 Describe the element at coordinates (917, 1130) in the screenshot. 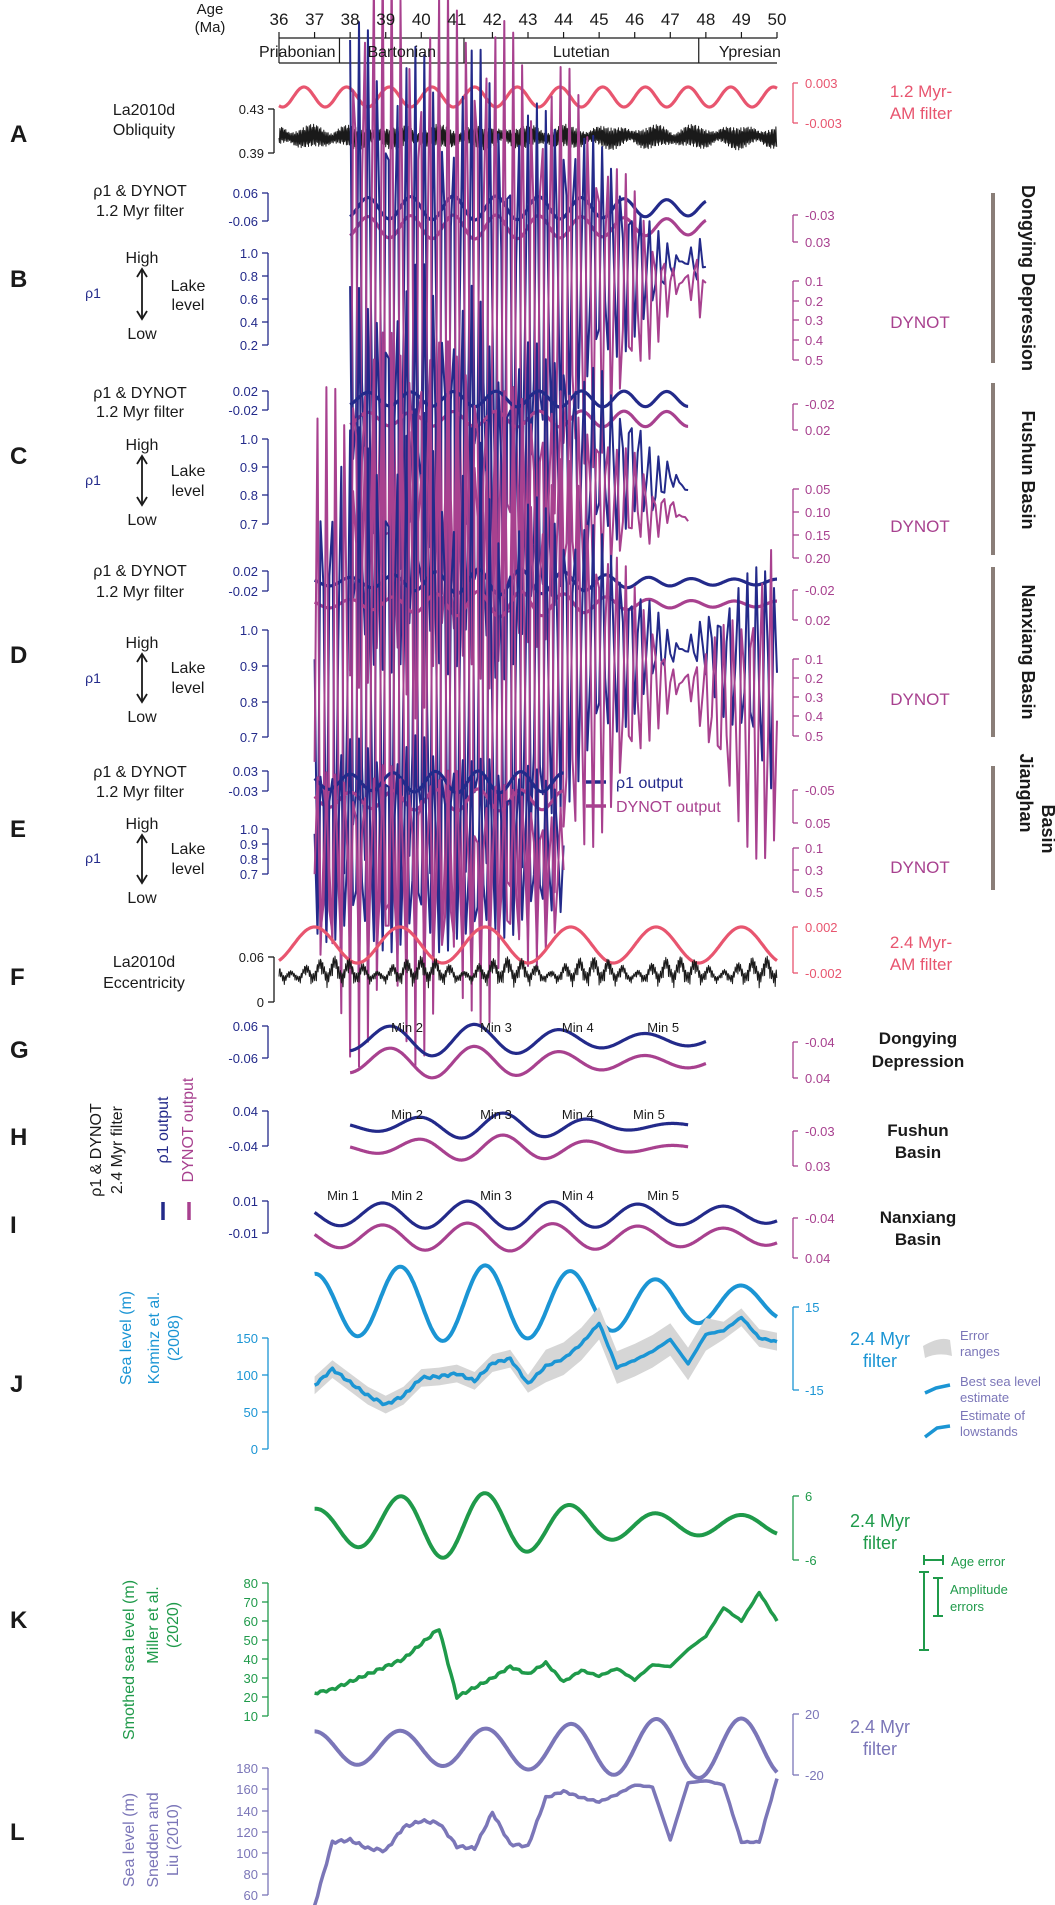

I see `basin-name: Fushun` at that location.